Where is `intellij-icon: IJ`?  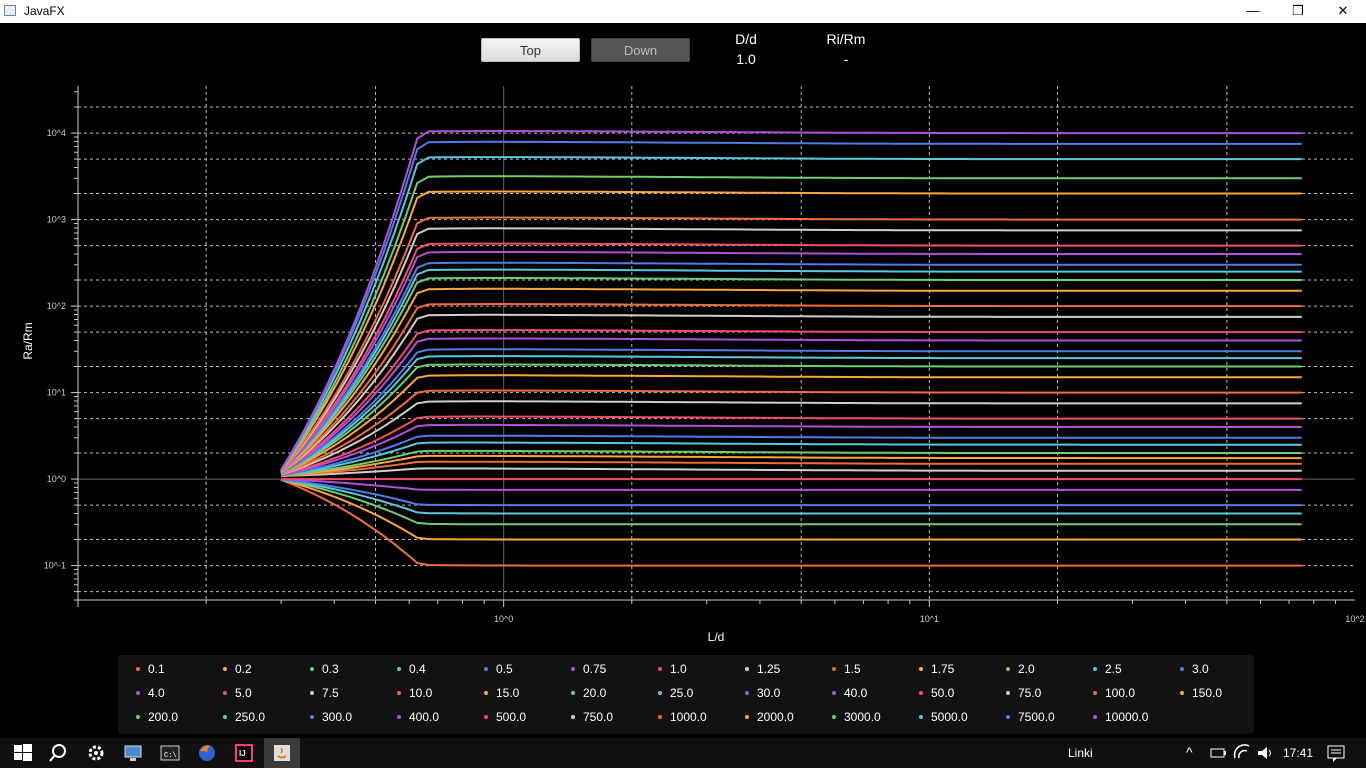
intellij-icon: IJ is located at coordinates (244, 753).